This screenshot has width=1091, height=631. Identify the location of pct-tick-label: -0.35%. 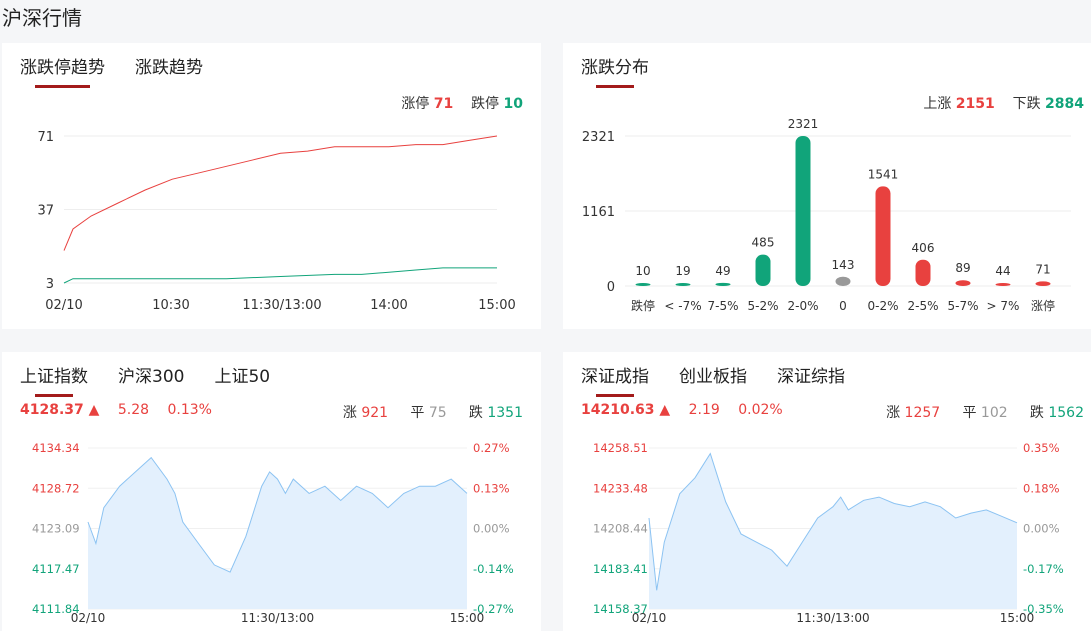
(1043, 609).